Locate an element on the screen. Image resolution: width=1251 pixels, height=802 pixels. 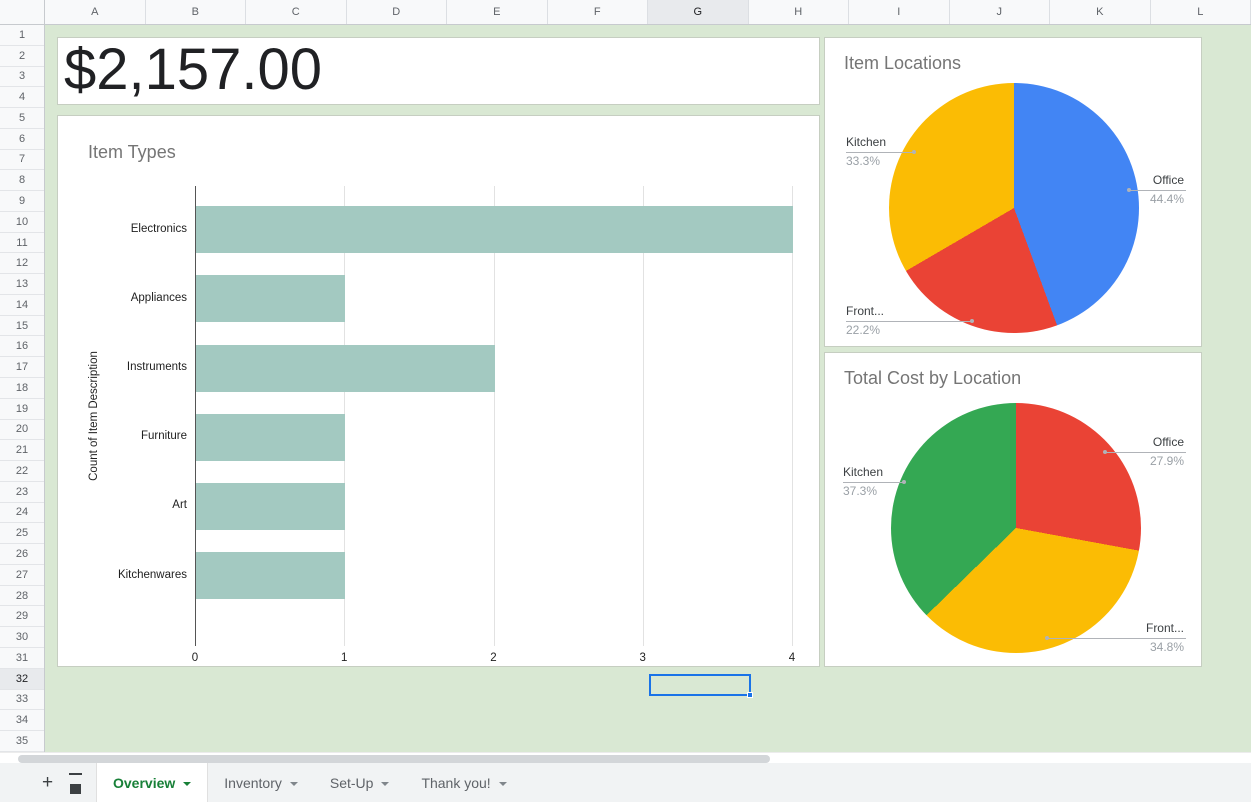
row-header-17: 17 is located at coordinates (22, 368).